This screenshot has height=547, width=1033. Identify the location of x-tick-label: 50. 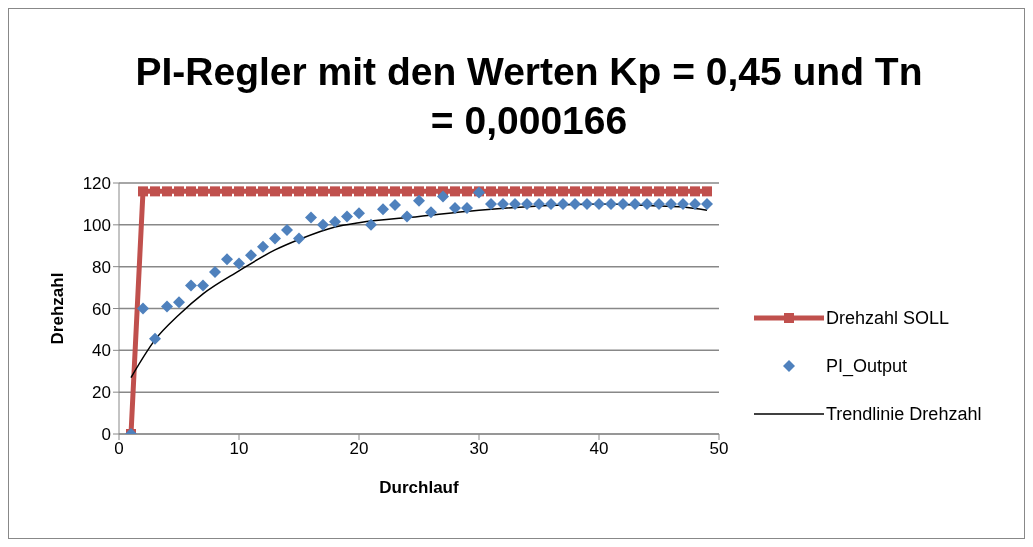
(719, 449).